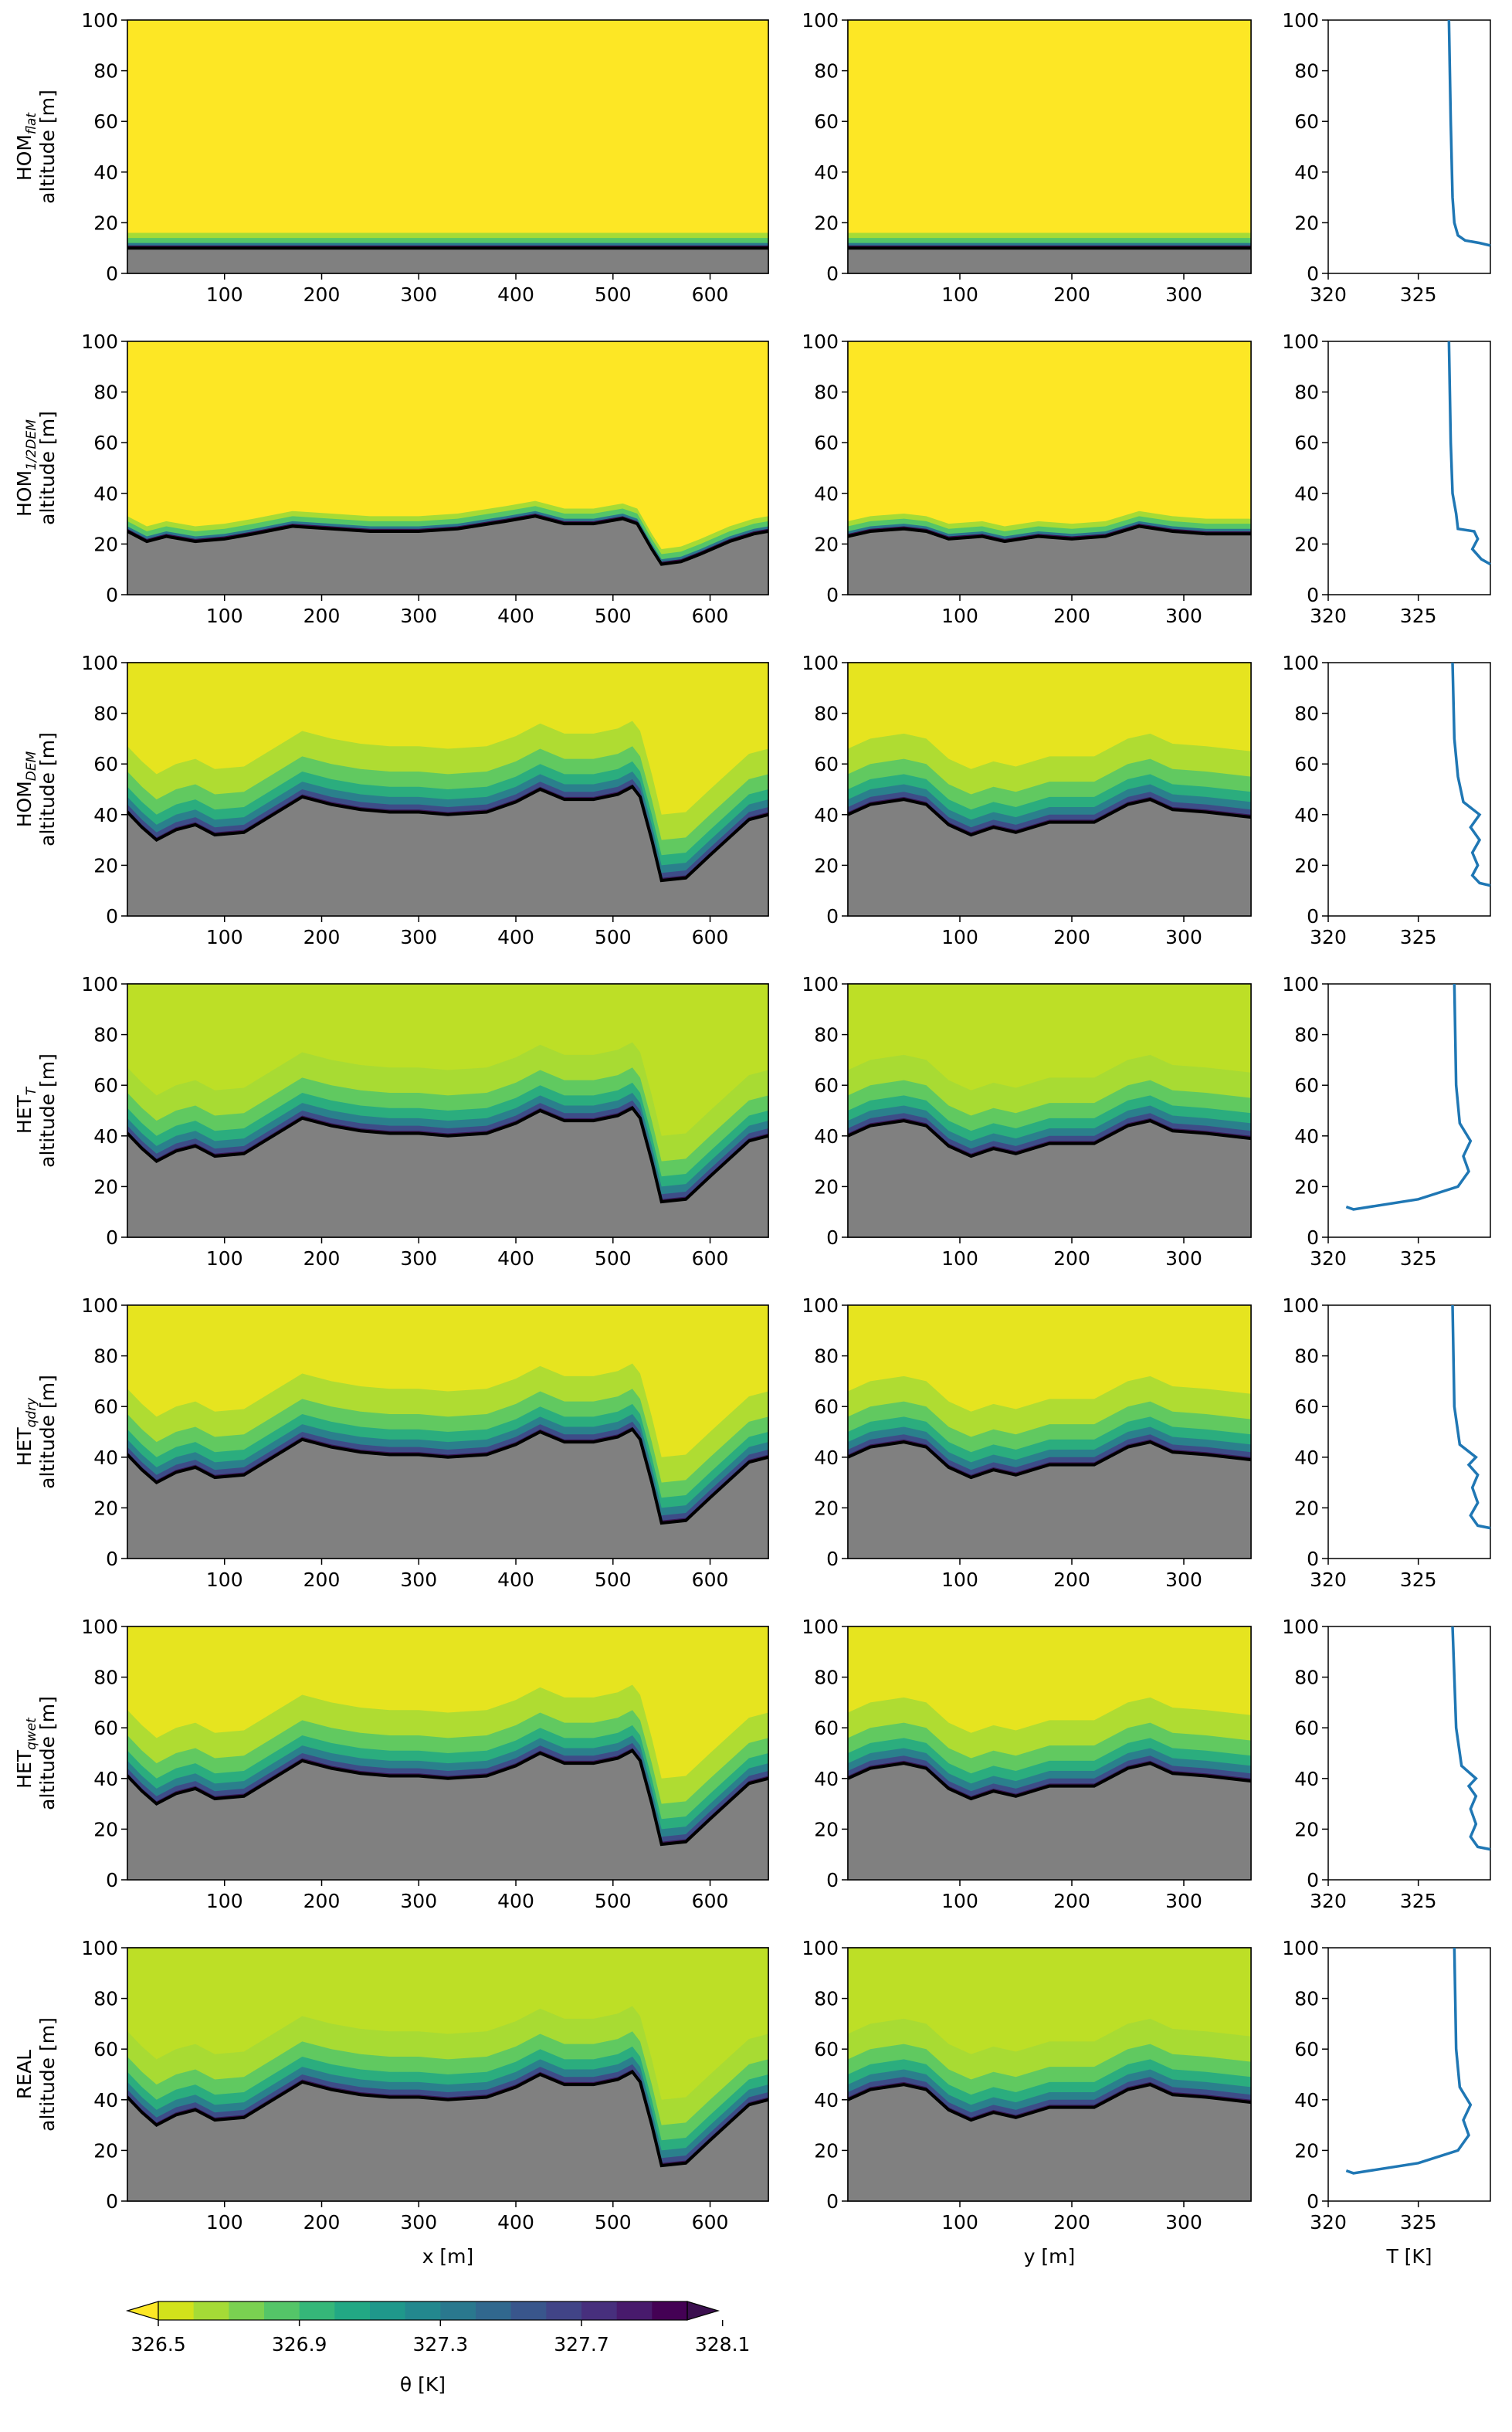 The height and width of the screenshot is (2432, 1512). Describe the element at coordinates (299, 2344) in the screenshot. I see `colorbar-tick-label: 326.9` at that location.